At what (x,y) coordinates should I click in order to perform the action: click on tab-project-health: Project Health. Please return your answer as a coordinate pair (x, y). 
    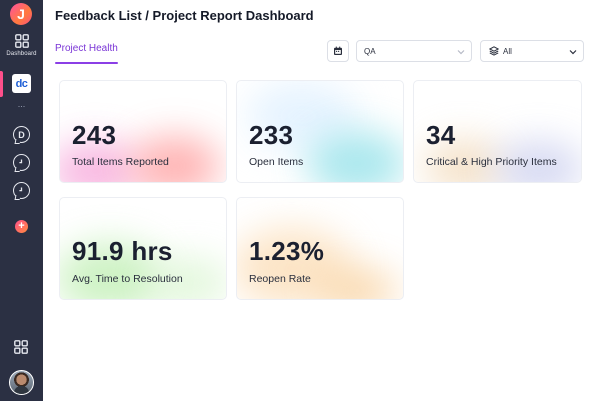
    Looking at the image, I should click on (86, 48).